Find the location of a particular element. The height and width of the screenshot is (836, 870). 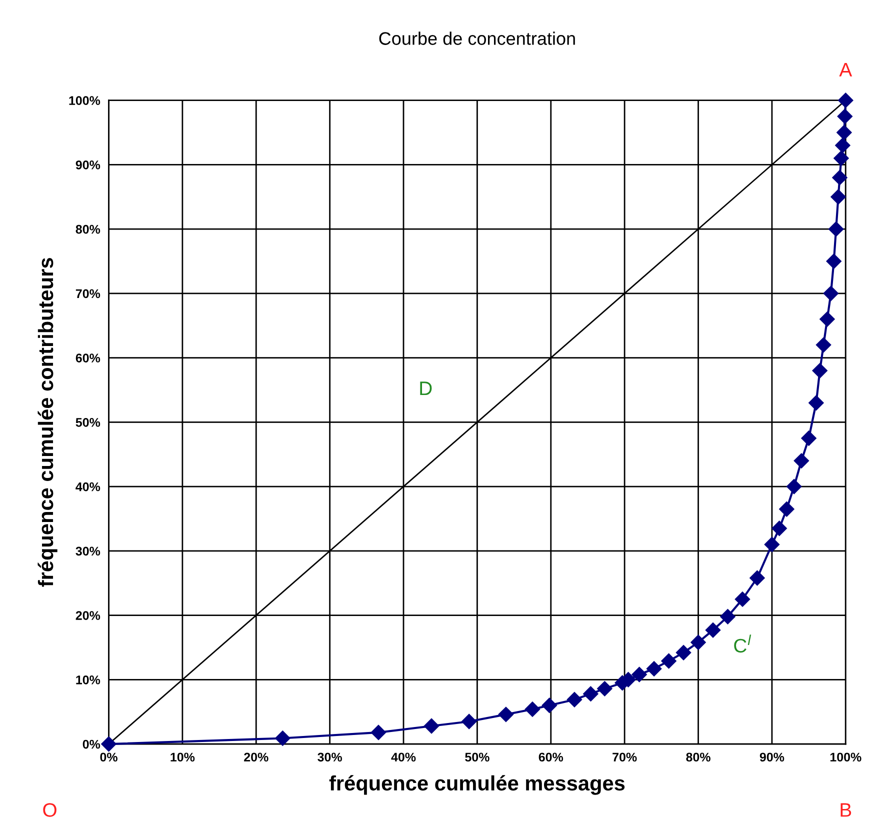

annotation: C$^{l}$ is located at coordinates (743, 643).